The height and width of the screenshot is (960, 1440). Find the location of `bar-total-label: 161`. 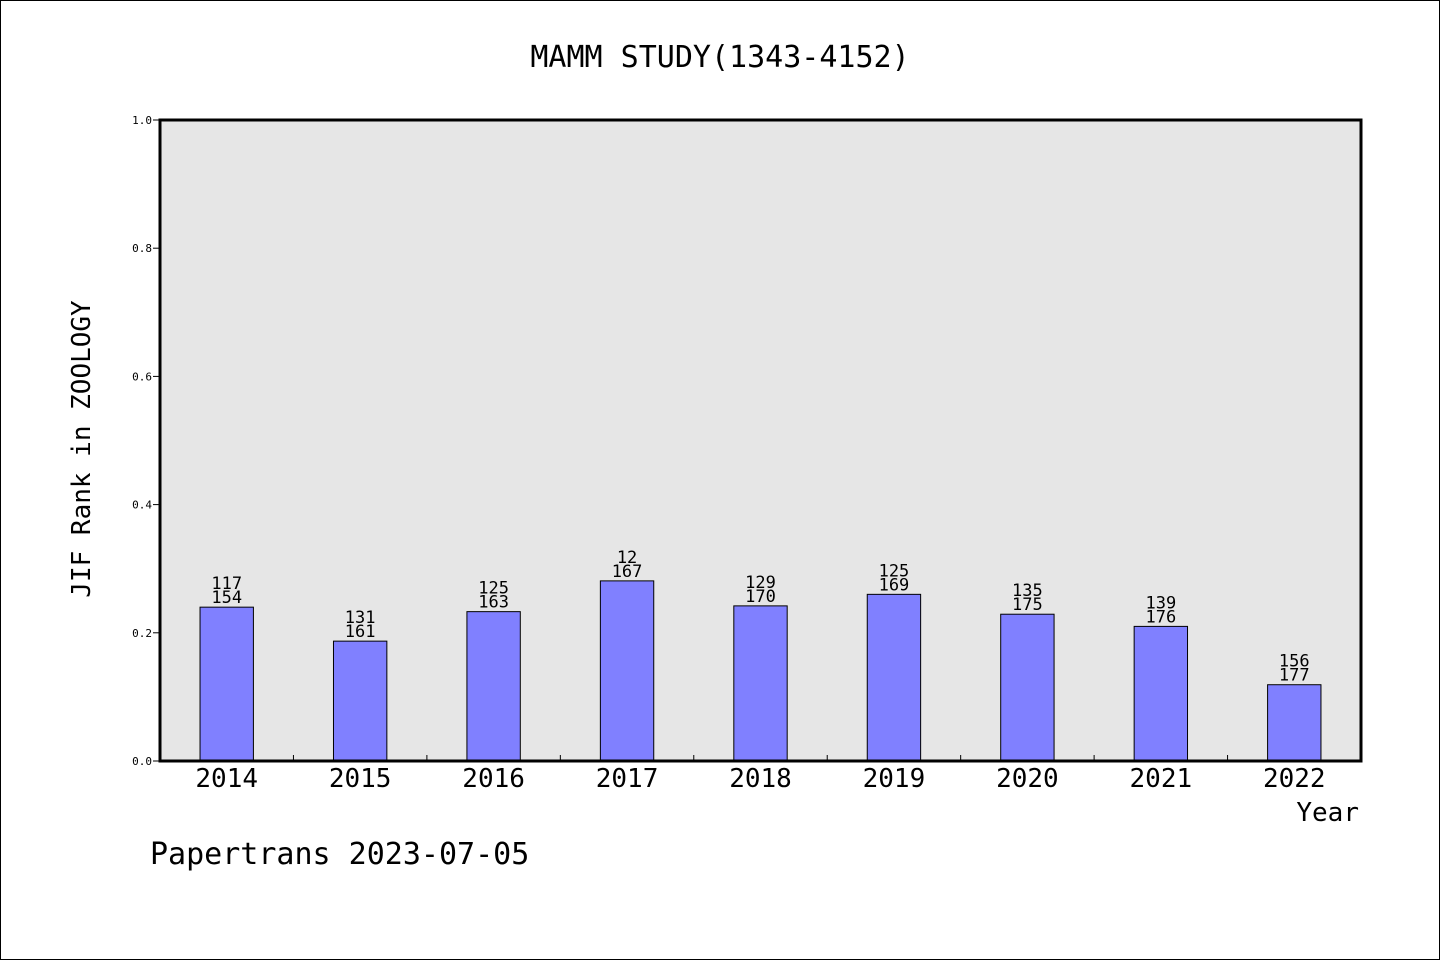

bar-total-label: 161 is located at coordinates (360, 632).